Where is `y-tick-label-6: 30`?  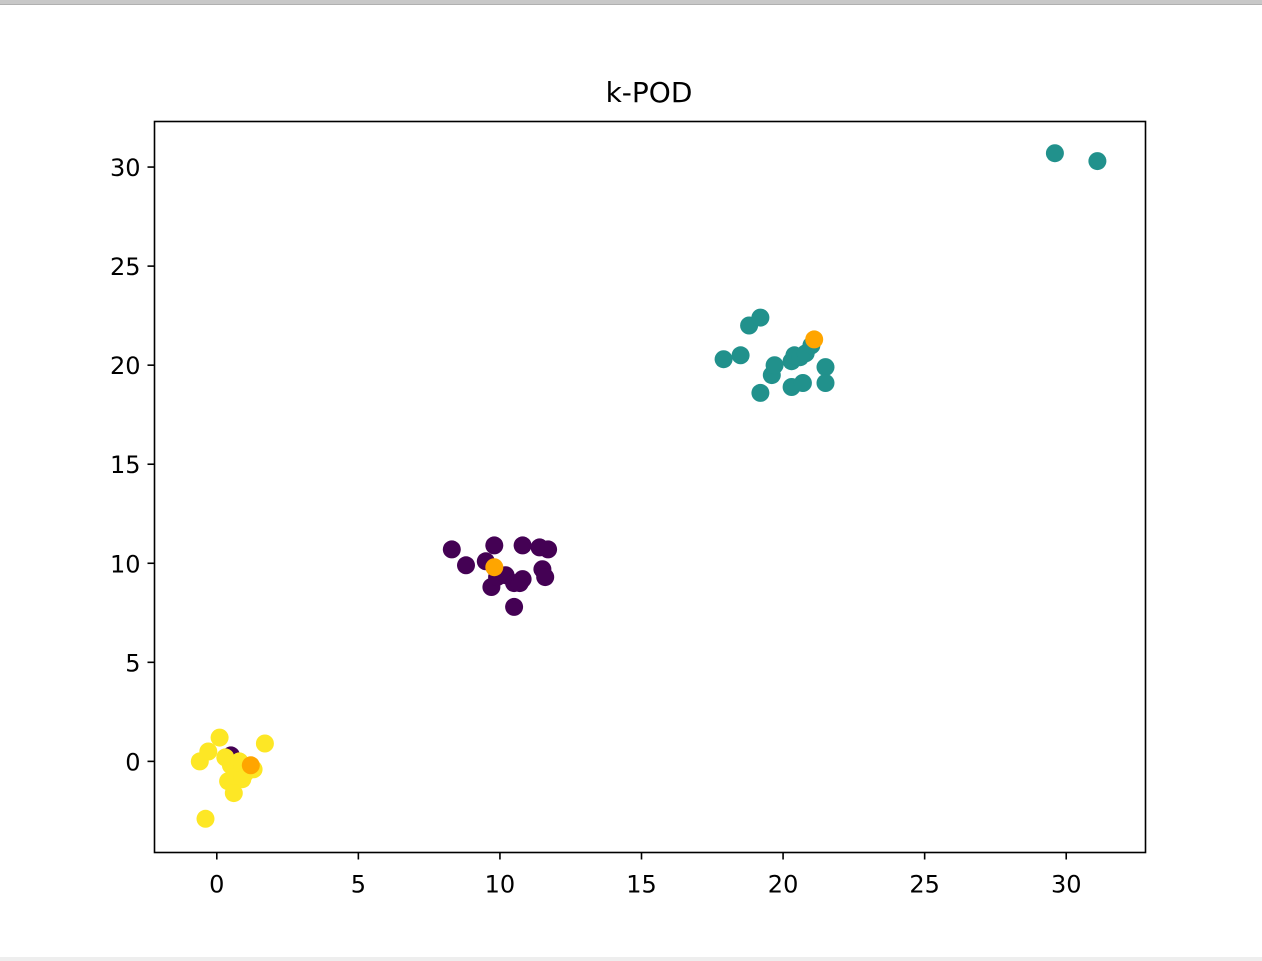
y-tick-label-6: 30 is located at coordinates (125, 168).